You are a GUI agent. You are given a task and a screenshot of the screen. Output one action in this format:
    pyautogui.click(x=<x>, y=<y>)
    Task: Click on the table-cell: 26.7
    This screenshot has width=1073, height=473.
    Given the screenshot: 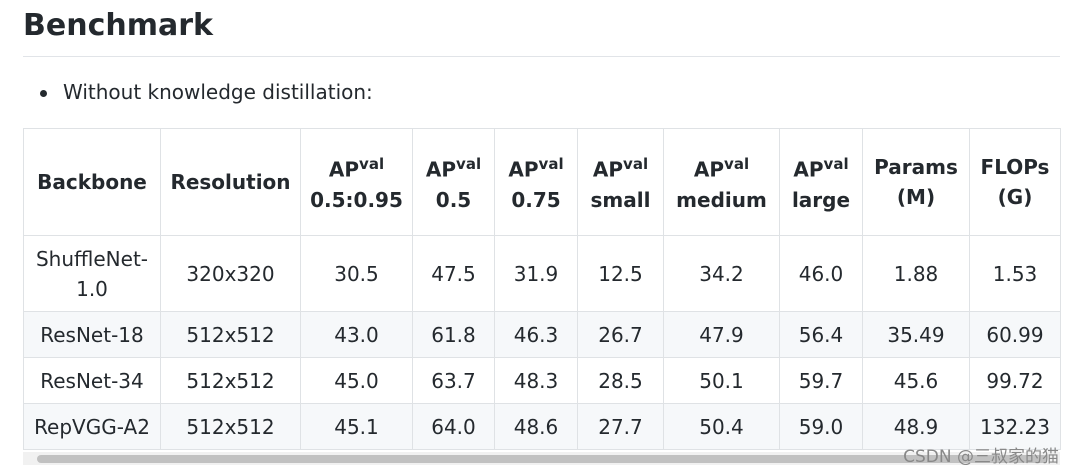 What is the action you would take?
    pyautogui.click(x=620, y=334)
    